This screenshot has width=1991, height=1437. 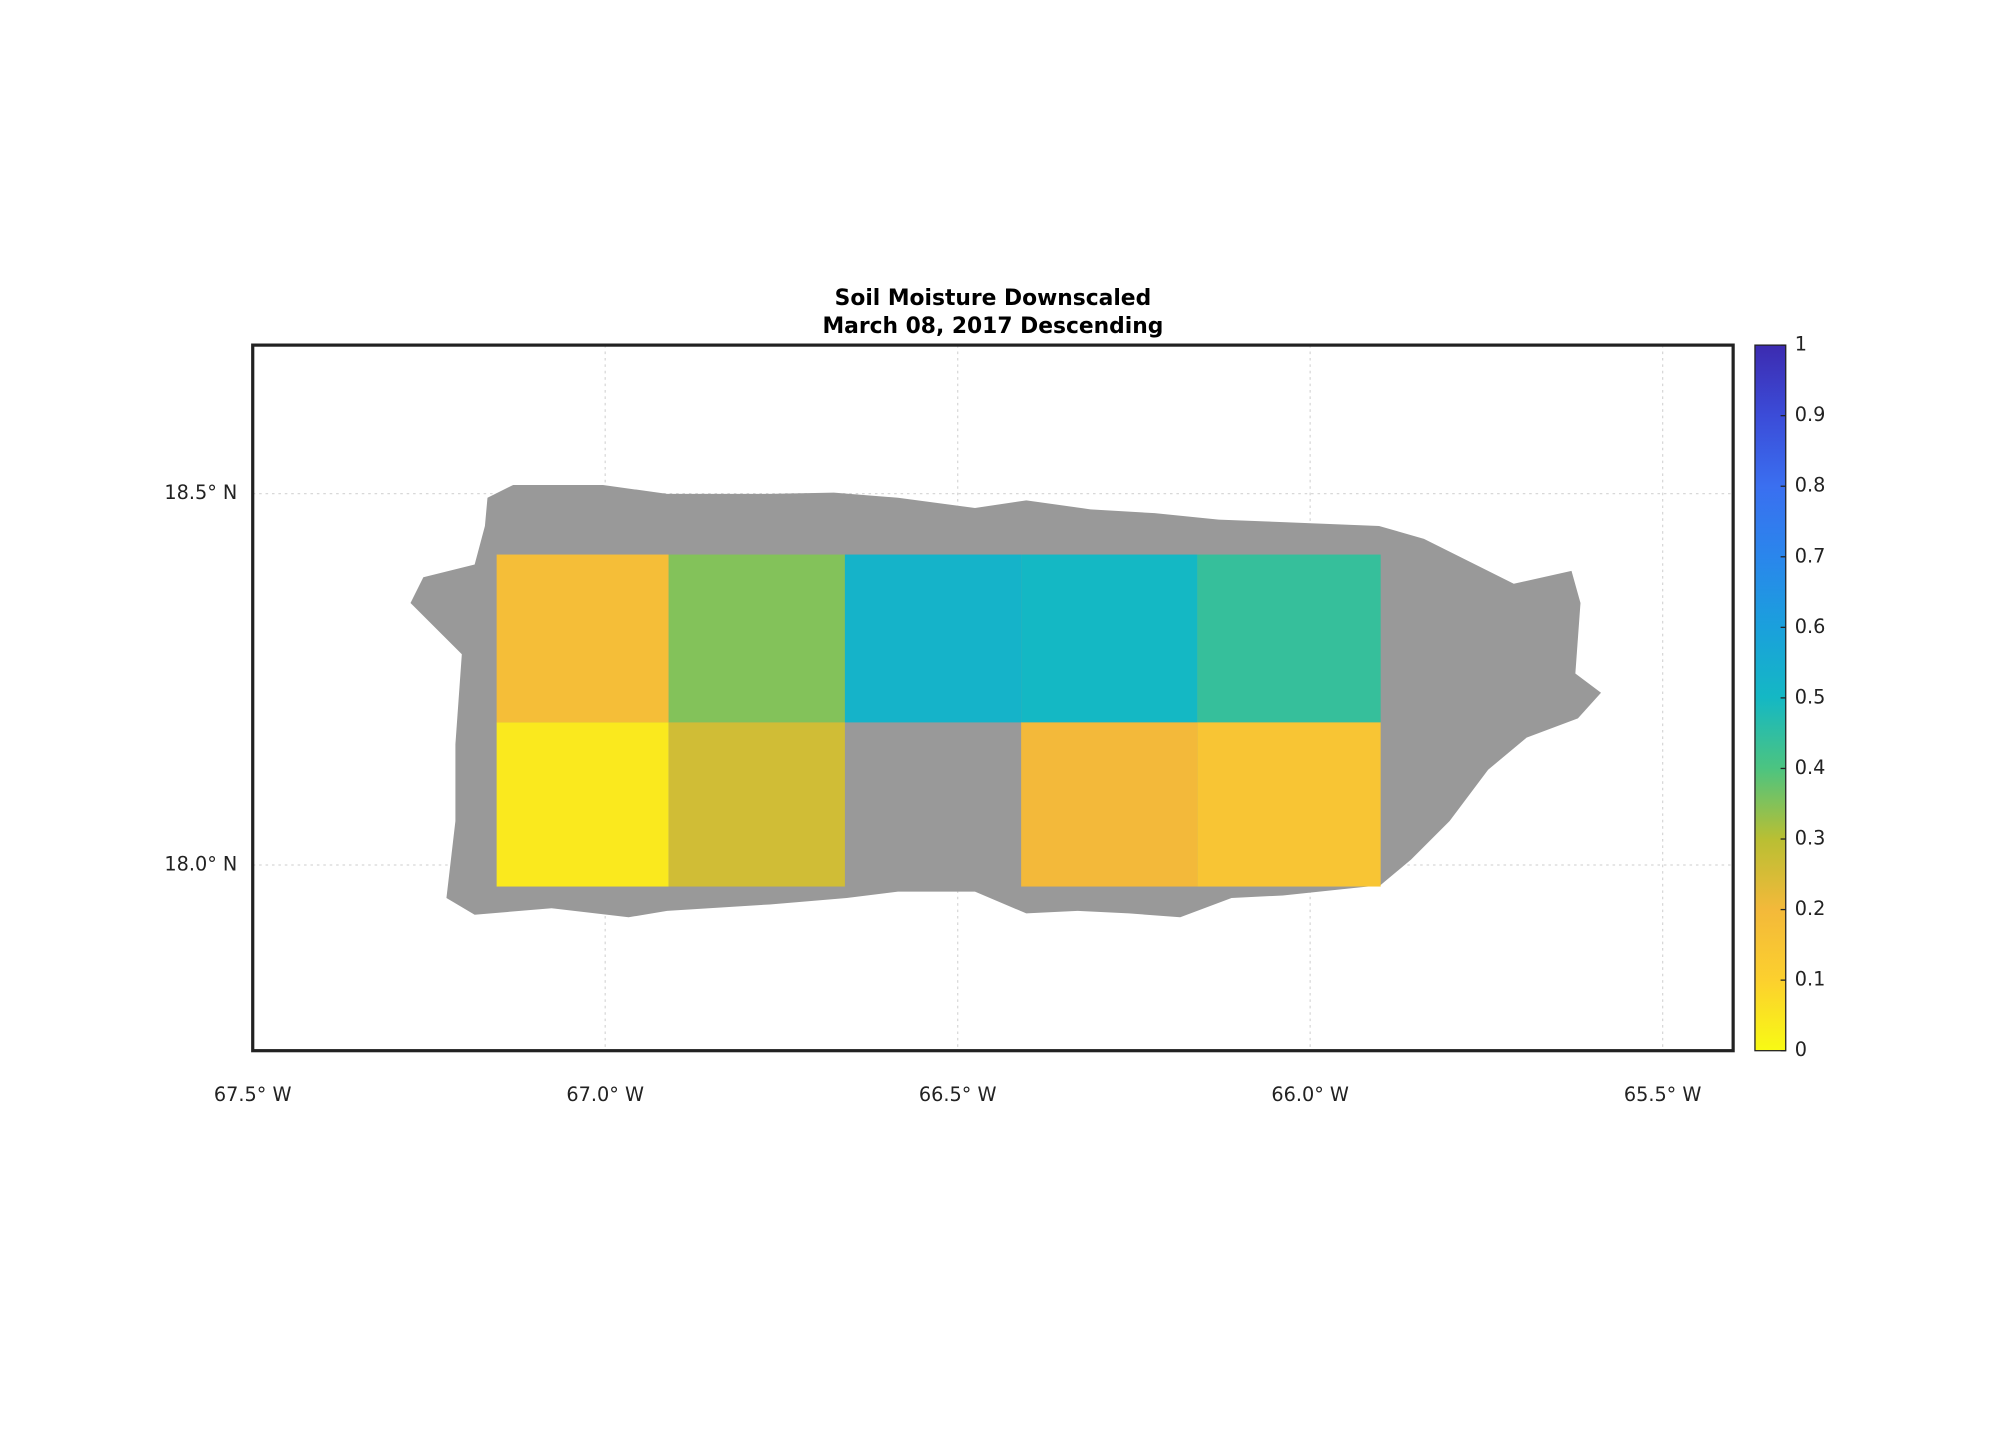 What do you see at coordinates (1810, 414) in the screenshot?
I see `colorbar-tick-label: 0.9` at bounding box center [1810, 414].